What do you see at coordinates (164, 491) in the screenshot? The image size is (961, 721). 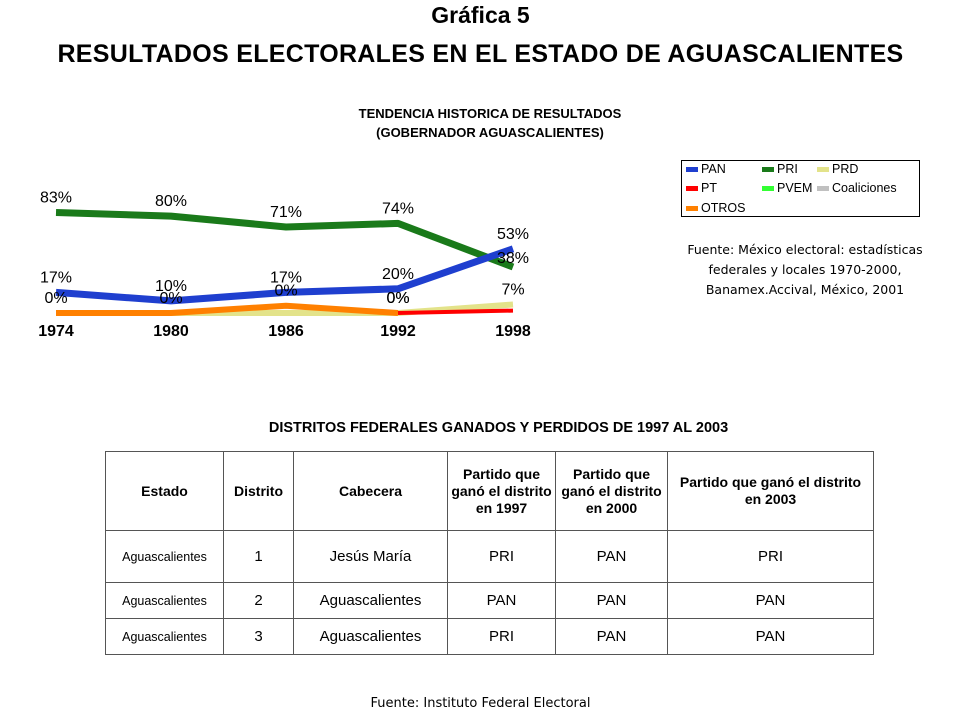 I see `header-estado: Estado` at bounding box center [164, 491].